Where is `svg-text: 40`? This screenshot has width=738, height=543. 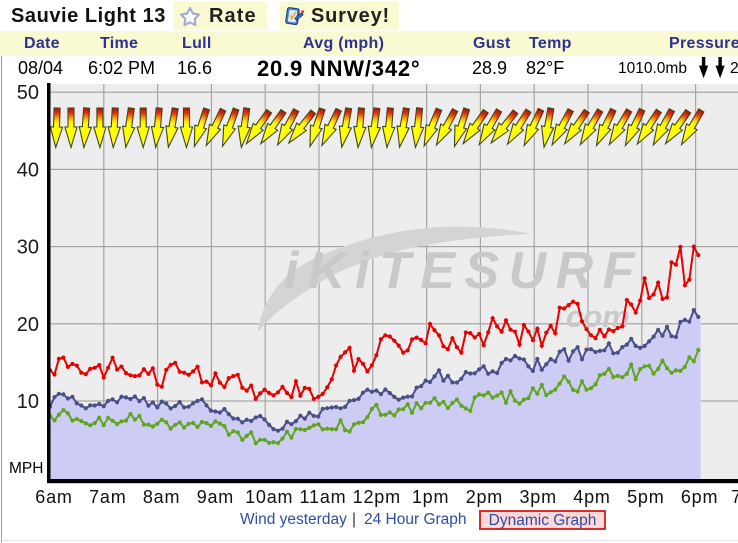
svg-text: 40 is located at coordinates (28, 170).